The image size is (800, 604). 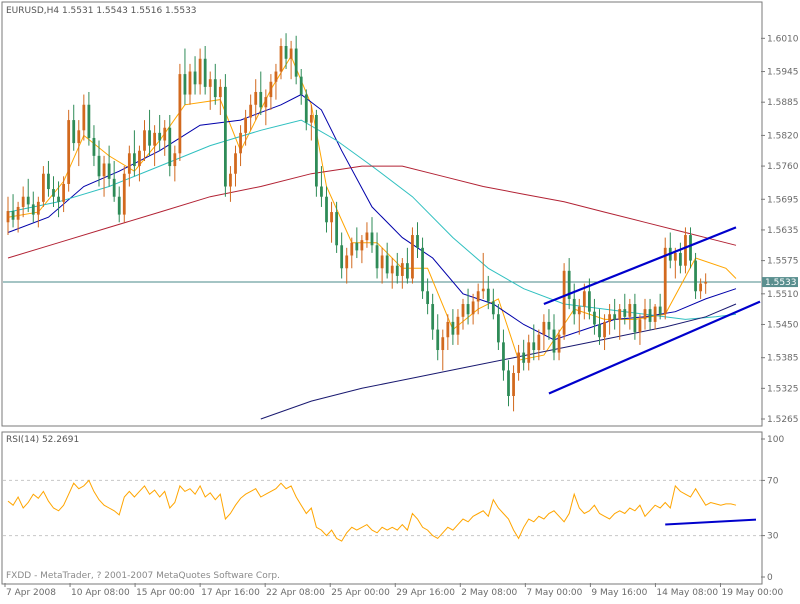 What do you see at coordinates (42, 440) in the screenshot?
I see `rsi-header: RSI(14) 52.2691` at bounding box center [42, 440].